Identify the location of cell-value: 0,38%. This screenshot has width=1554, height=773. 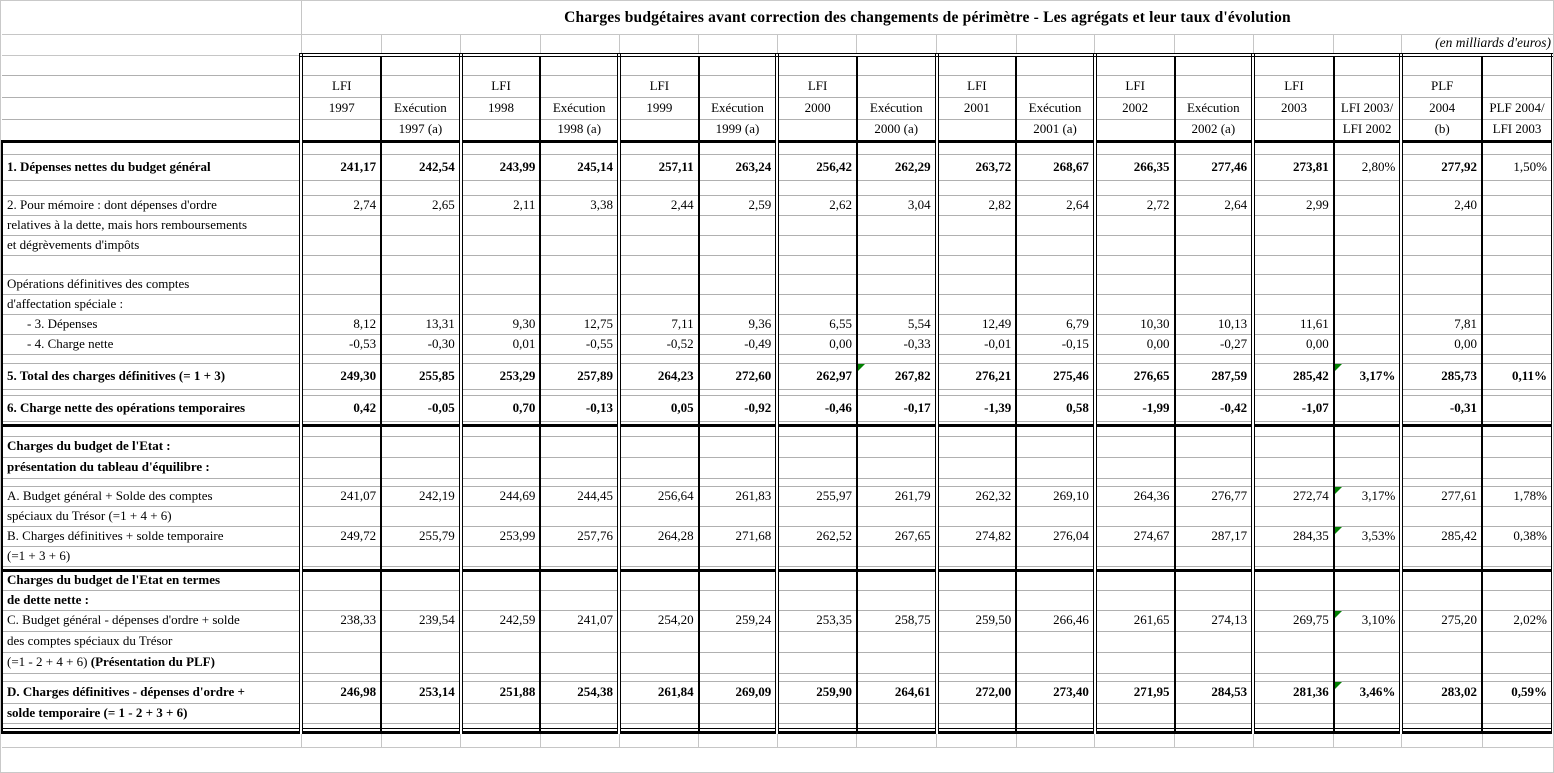
(1517, 536).